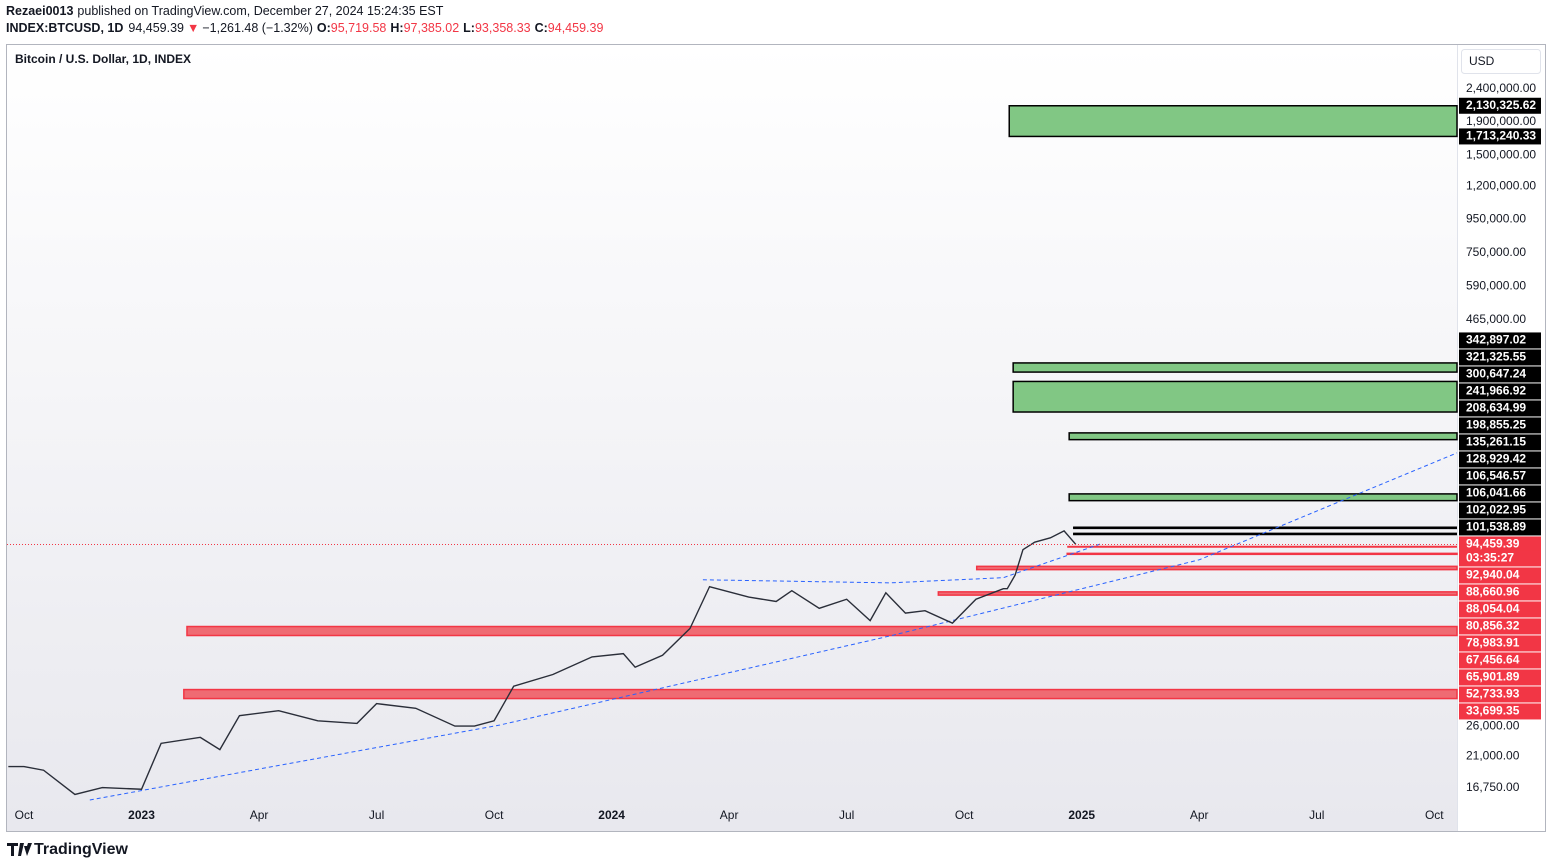 The width and height of the screenshot is (1552, 868). Describe the element at coordinates (396, 28) in the screenshot. I see `ohlc-key: H:` at that location.